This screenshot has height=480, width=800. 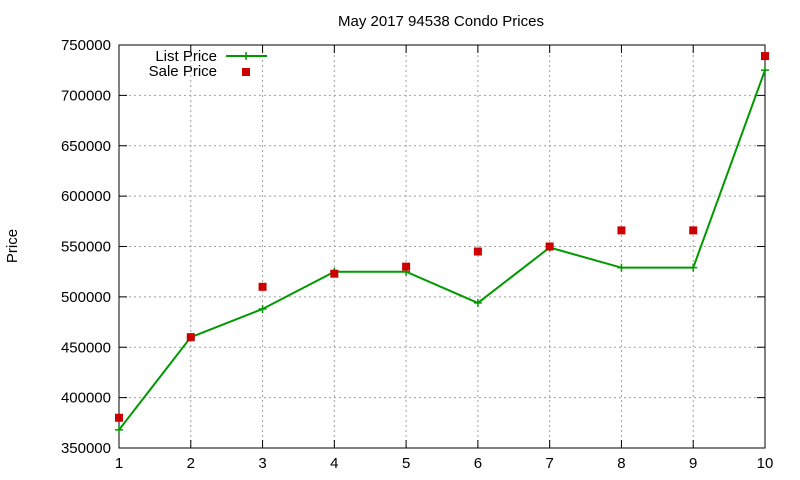 What do you see at coordinates (86, 95) in the screenshot?
I see `y-tick-label: 700000` at bounding box center [86, 95].